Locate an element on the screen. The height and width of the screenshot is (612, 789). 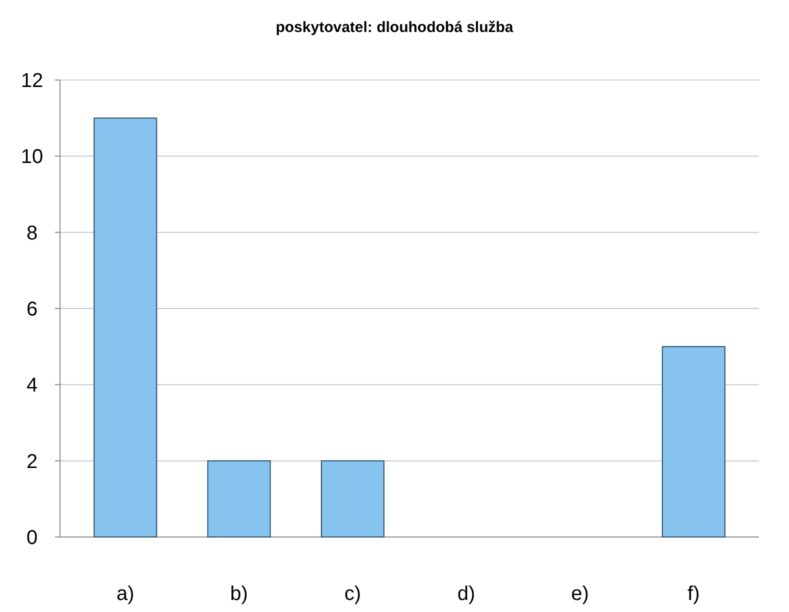
x-tick-label: e) is located at coordinates (580, 594).